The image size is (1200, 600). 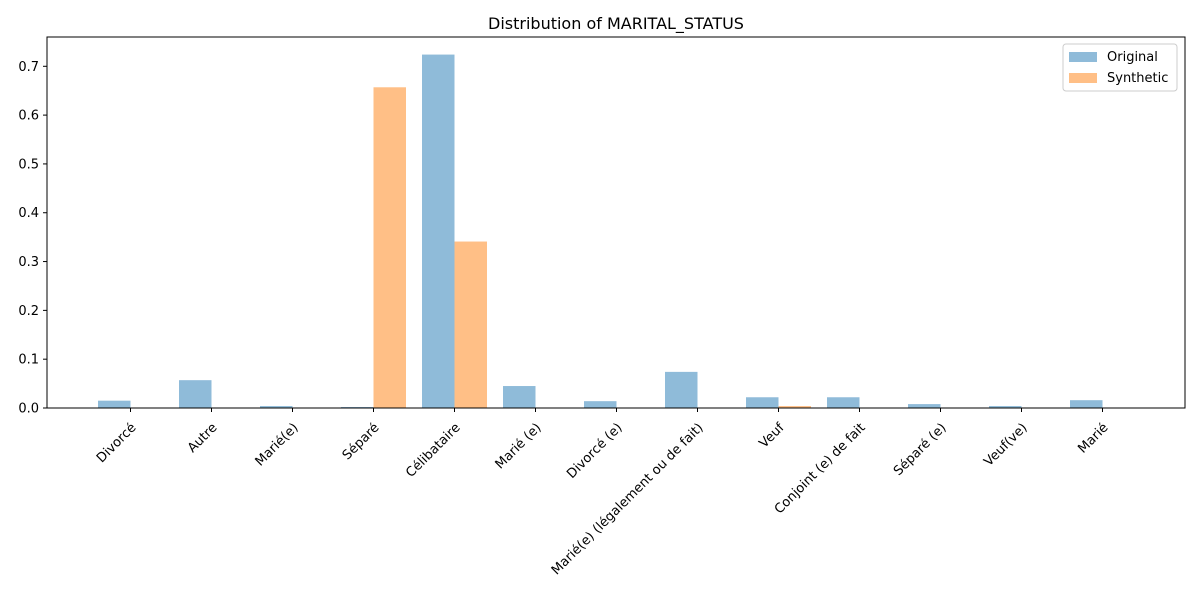 I want to click on y-tick-label: 0.5, so click(x=28, y=164).